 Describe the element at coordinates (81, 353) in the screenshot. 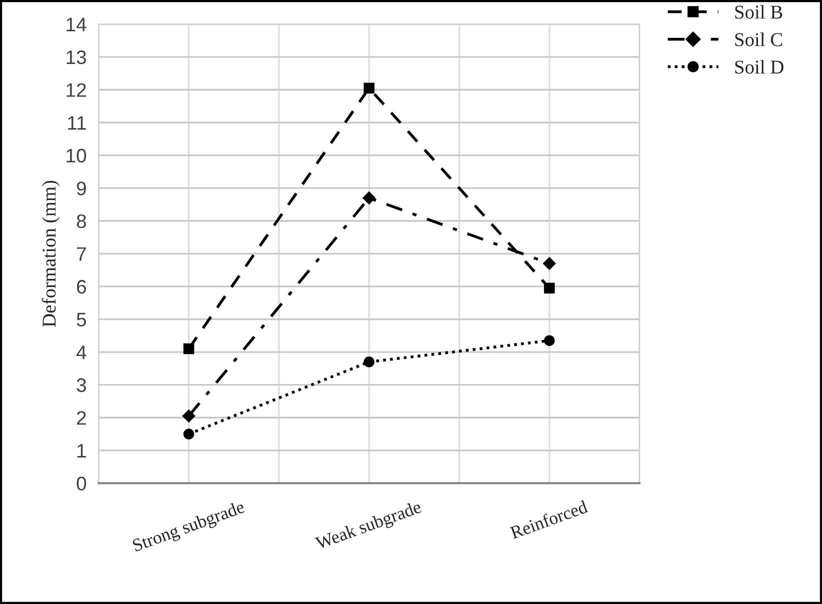

I see `y-tick-label: 4` at that location.